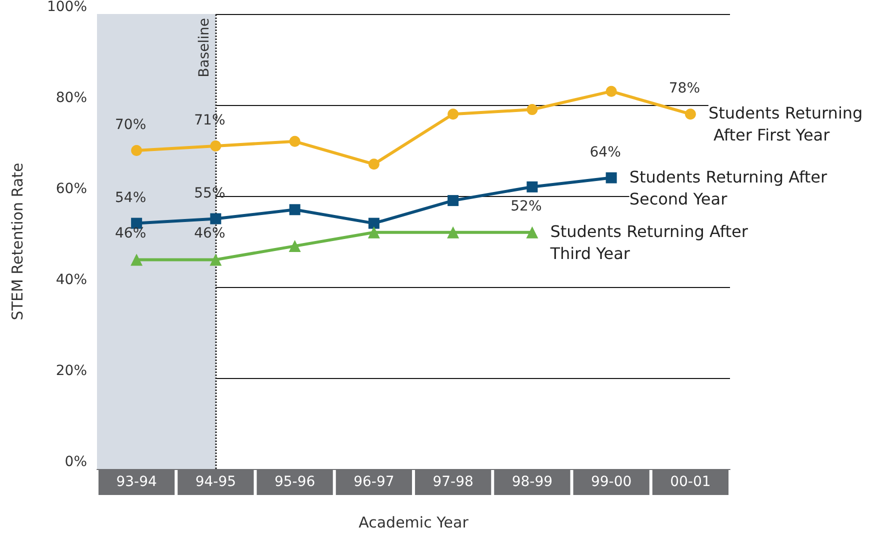 Image resolution: width=878 pixels, height=535 pixels. What do you see at coordinates (71, 371) in the screenshot?
I see `y-tick-label: 20%` at bounding box center [71, 371].